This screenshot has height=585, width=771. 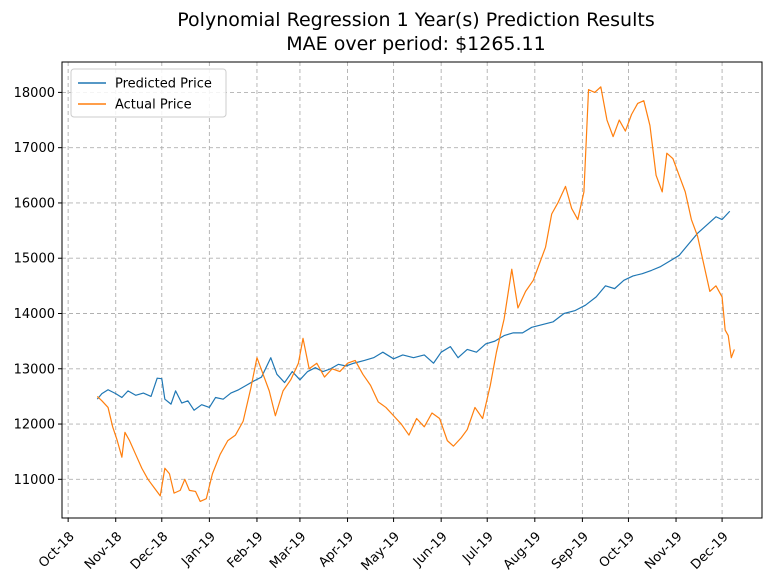 What do you see at coordinates (34, 425) in the screenshot?
I see `y-tick-label: 12000` at bounding box center [34, 425].